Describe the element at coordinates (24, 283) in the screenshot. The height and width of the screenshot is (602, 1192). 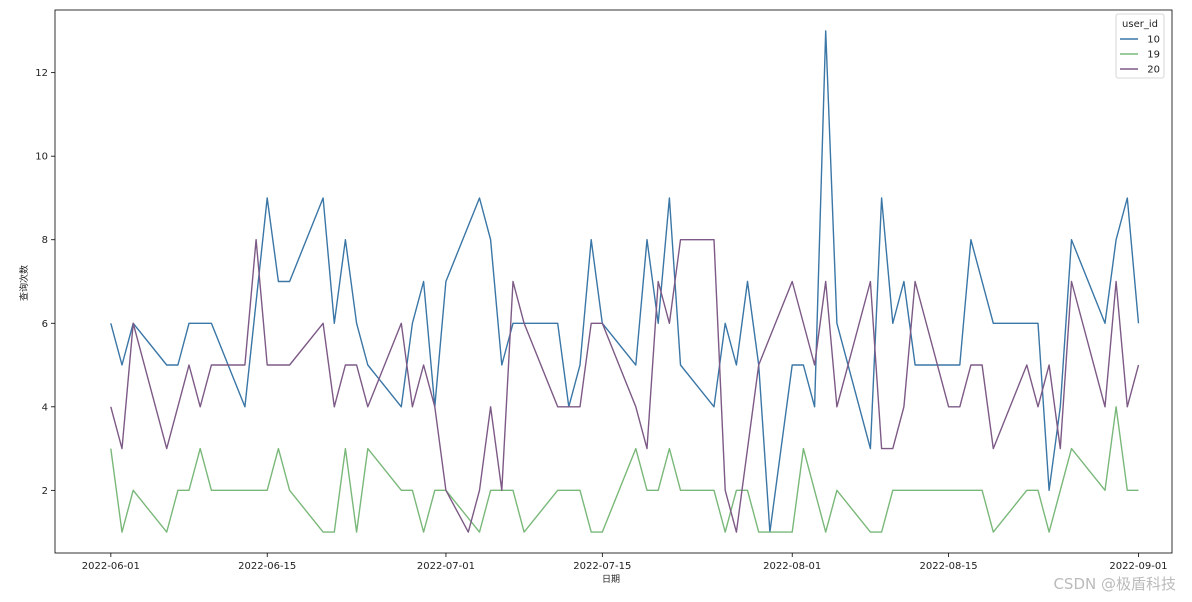
I see `y-axis-title: 查询次数` at that location.